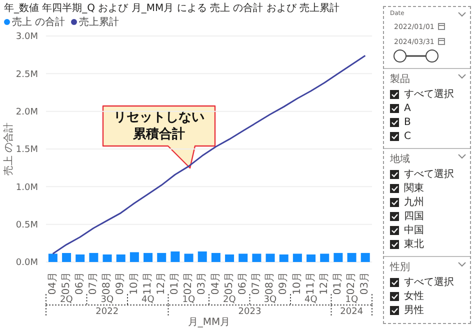  Describe the element at coordinates (414, 216) in the screenshot. I see `text: 四国` at that location.